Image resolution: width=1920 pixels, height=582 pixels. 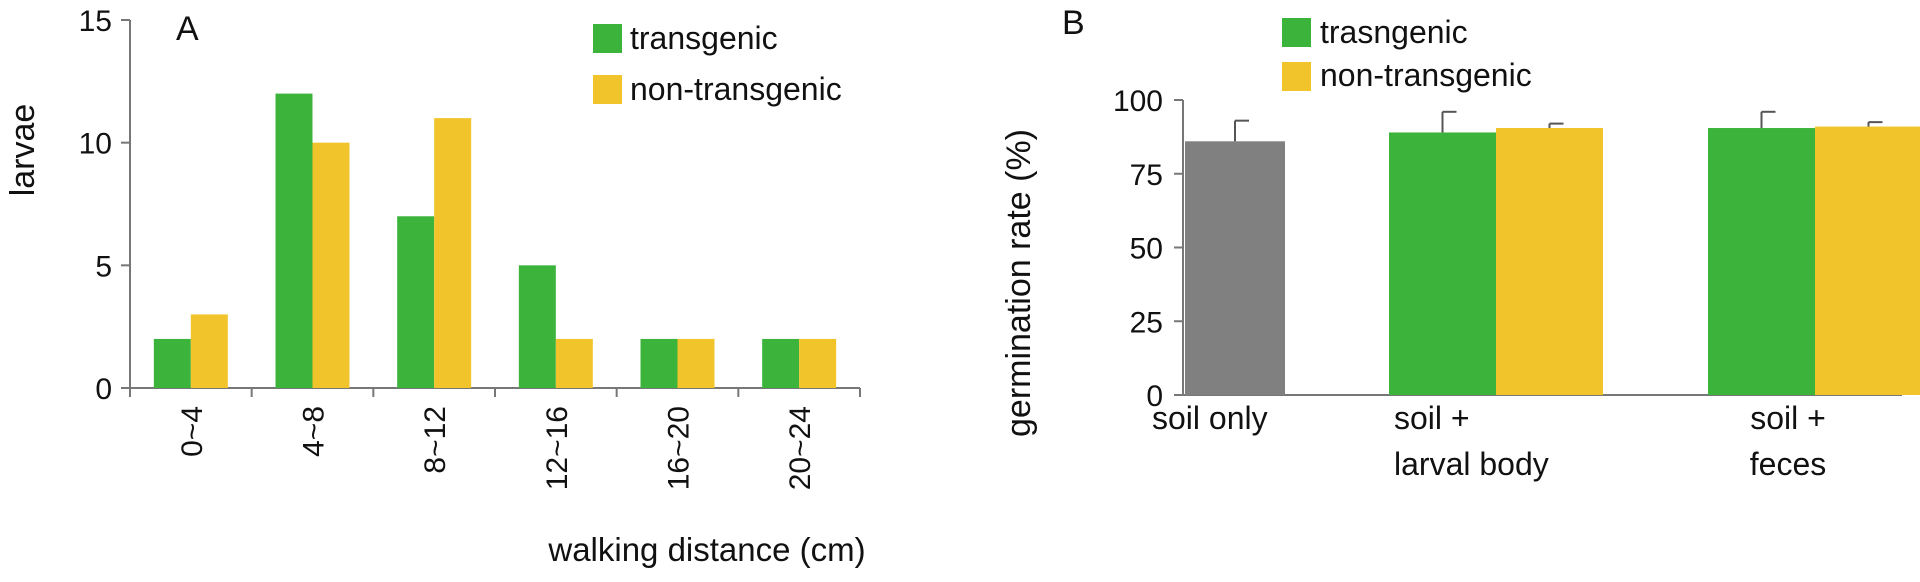 What do you see at coordinates (607, 38) in the screenshot?
I see `legend-a-swatch-transgenic` at bounding box center [607, 38].